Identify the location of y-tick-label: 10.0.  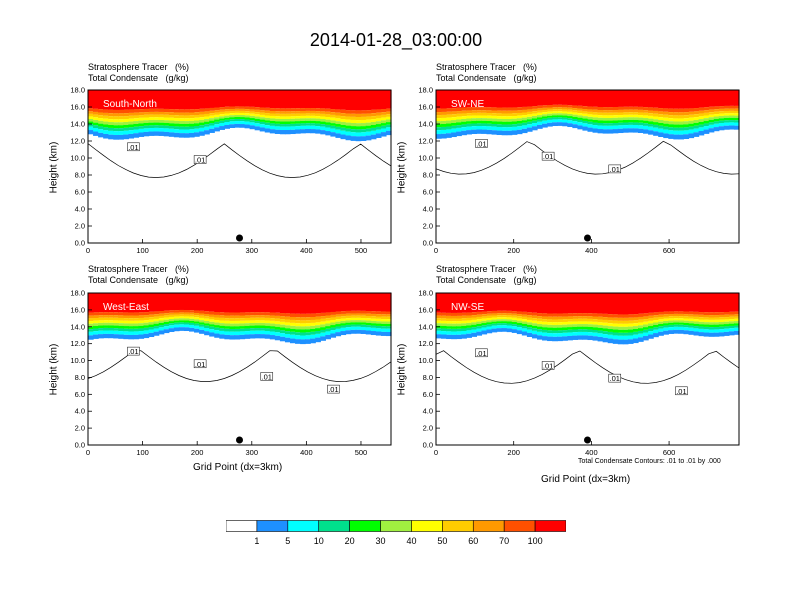
(425, 360).